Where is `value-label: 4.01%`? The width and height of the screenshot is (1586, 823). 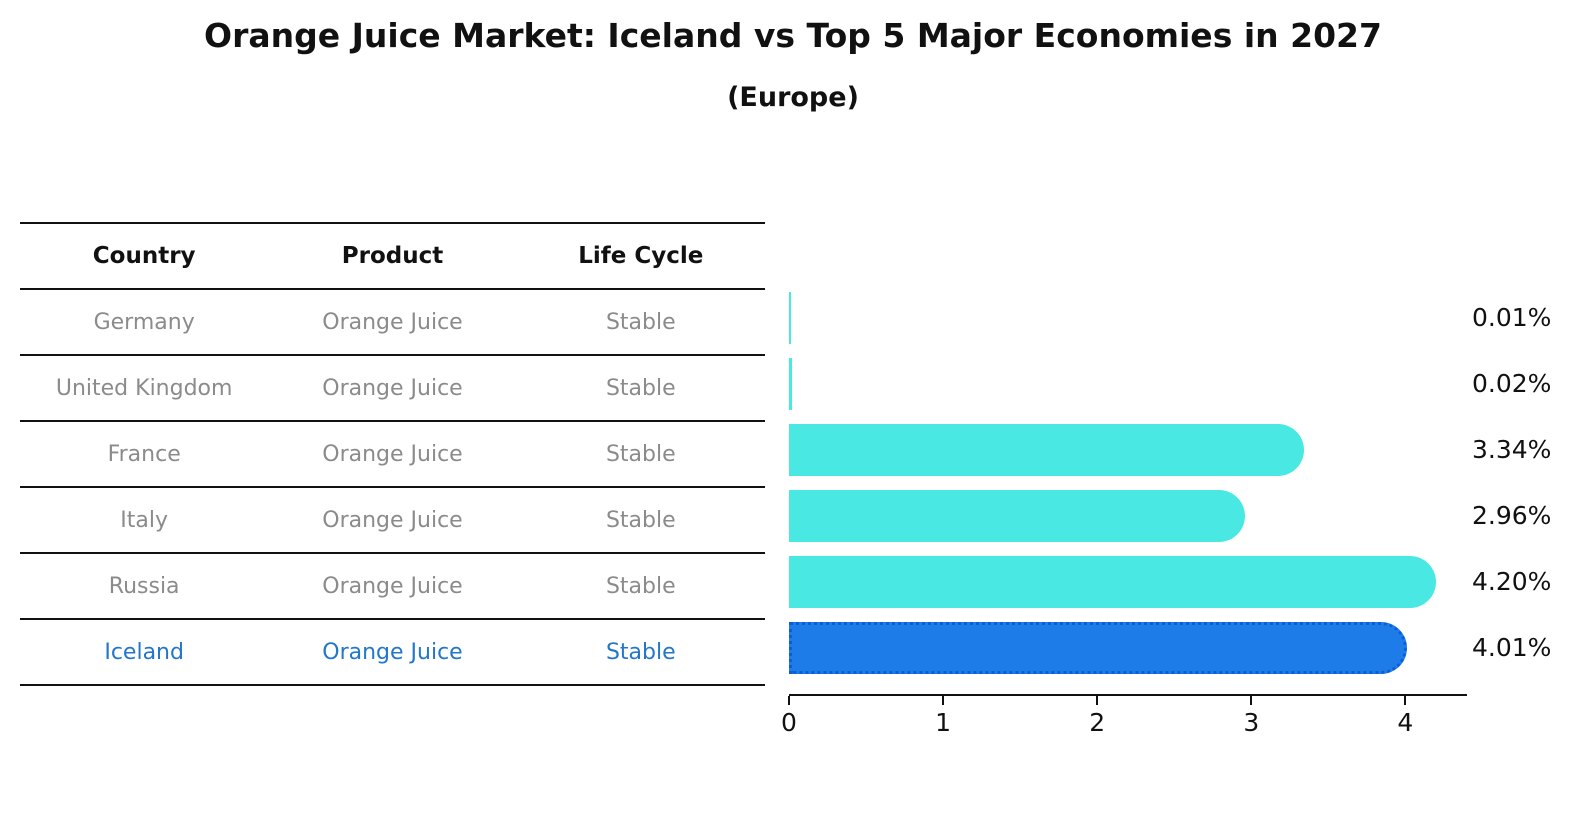
value-label: 4.01% is located at coordinates (1512, 647).